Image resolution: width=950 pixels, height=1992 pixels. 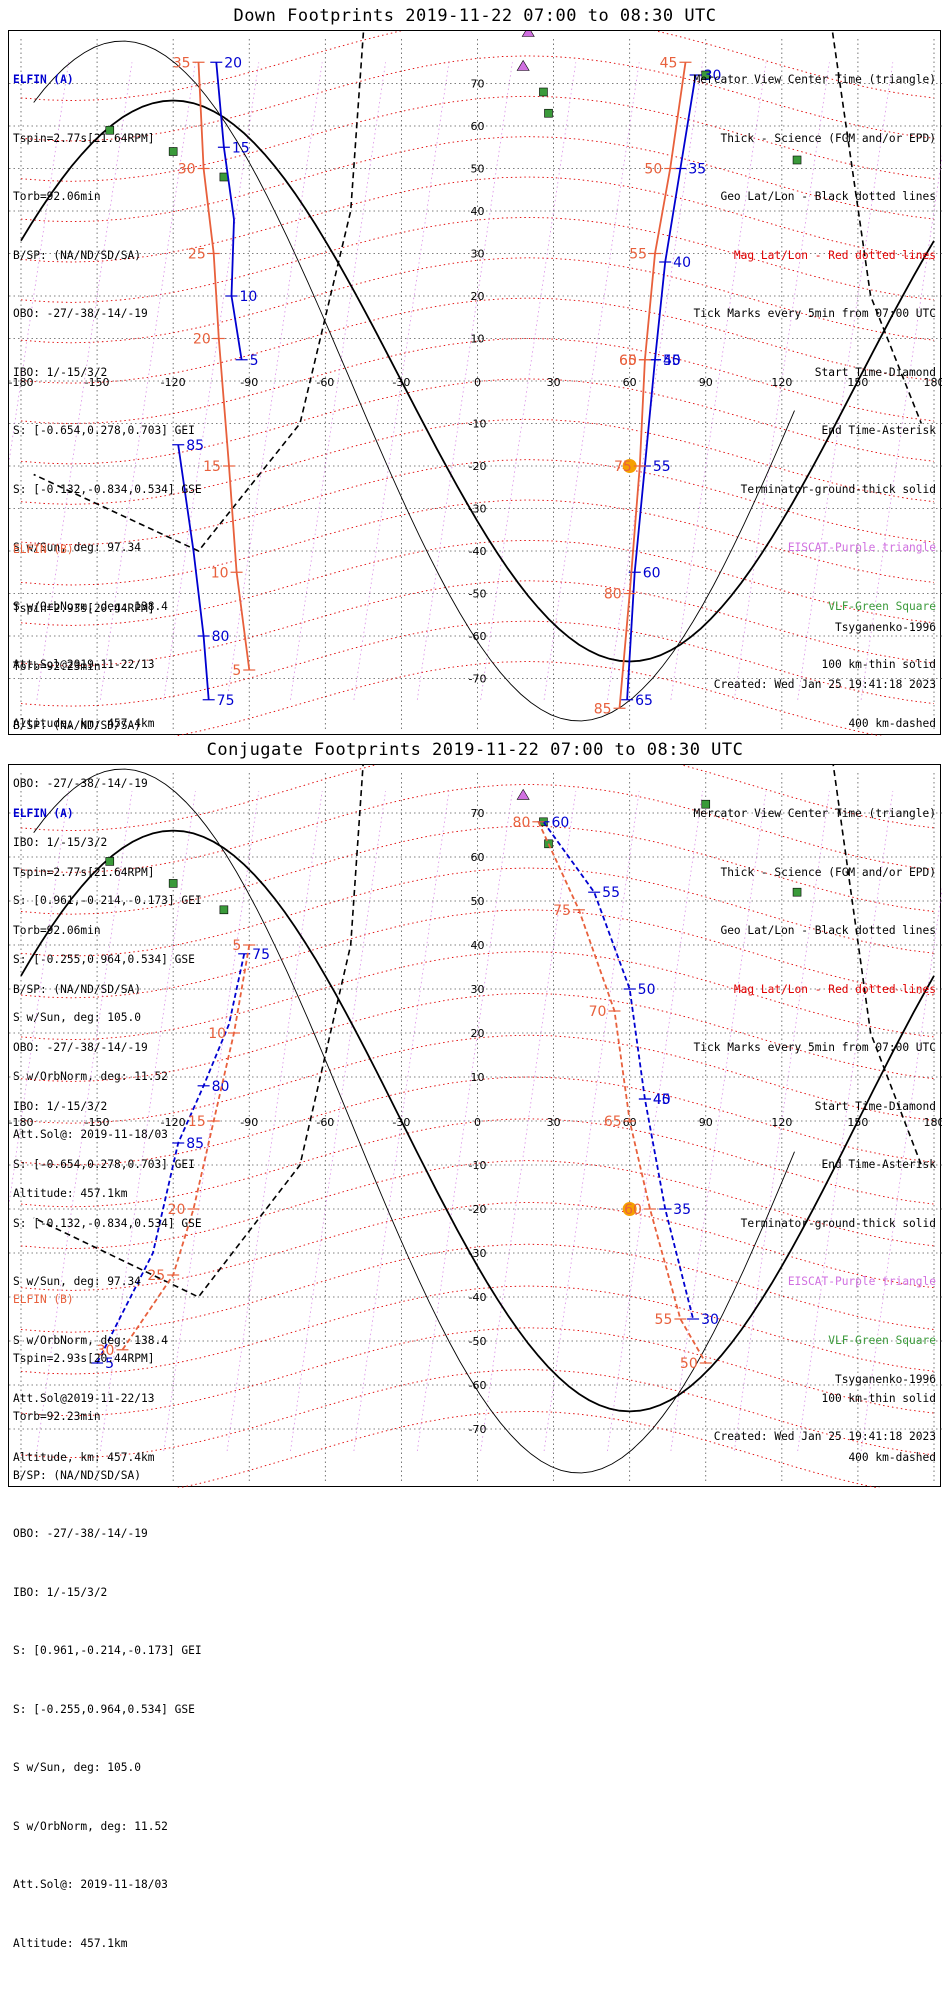 I want to click on legend-item: VLF-Green Square, so click(x=882, y=606).